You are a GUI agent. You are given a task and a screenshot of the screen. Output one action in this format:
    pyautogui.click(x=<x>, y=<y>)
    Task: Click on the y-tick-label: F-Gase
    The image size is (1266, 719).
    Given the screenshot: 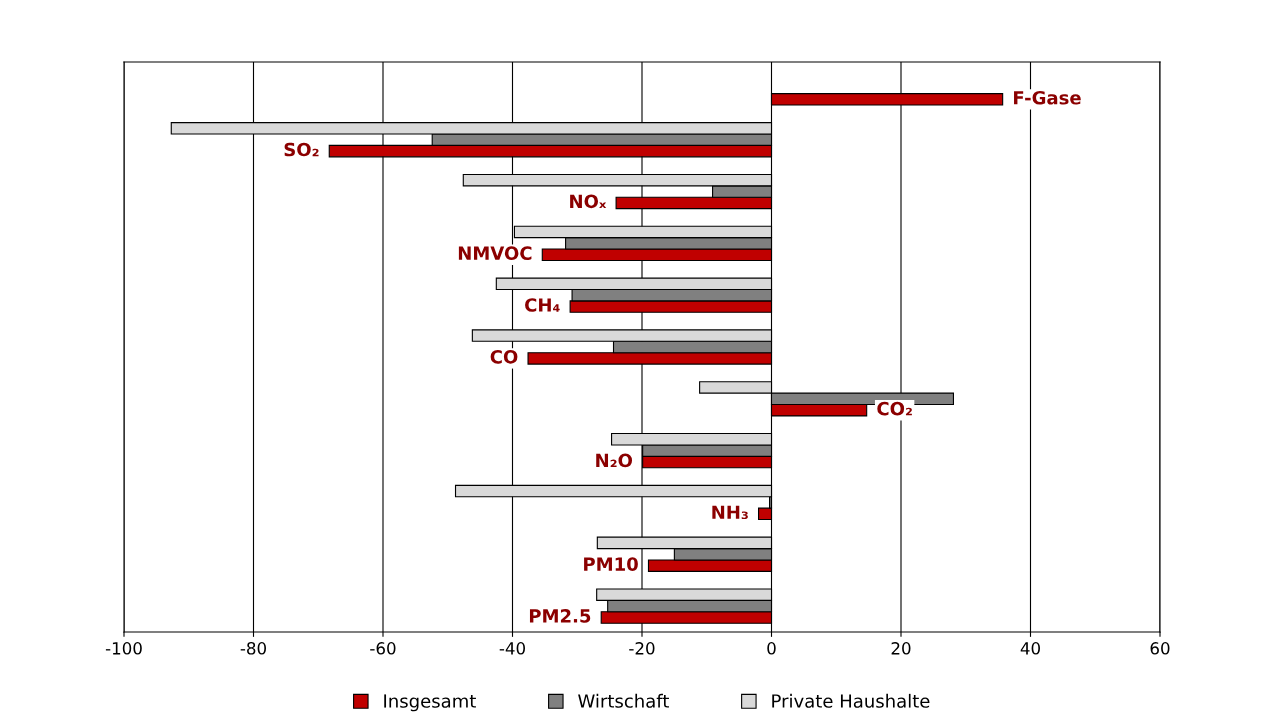 What is the action you would take?
    pyautogui.click(x=1047, y=97)
    